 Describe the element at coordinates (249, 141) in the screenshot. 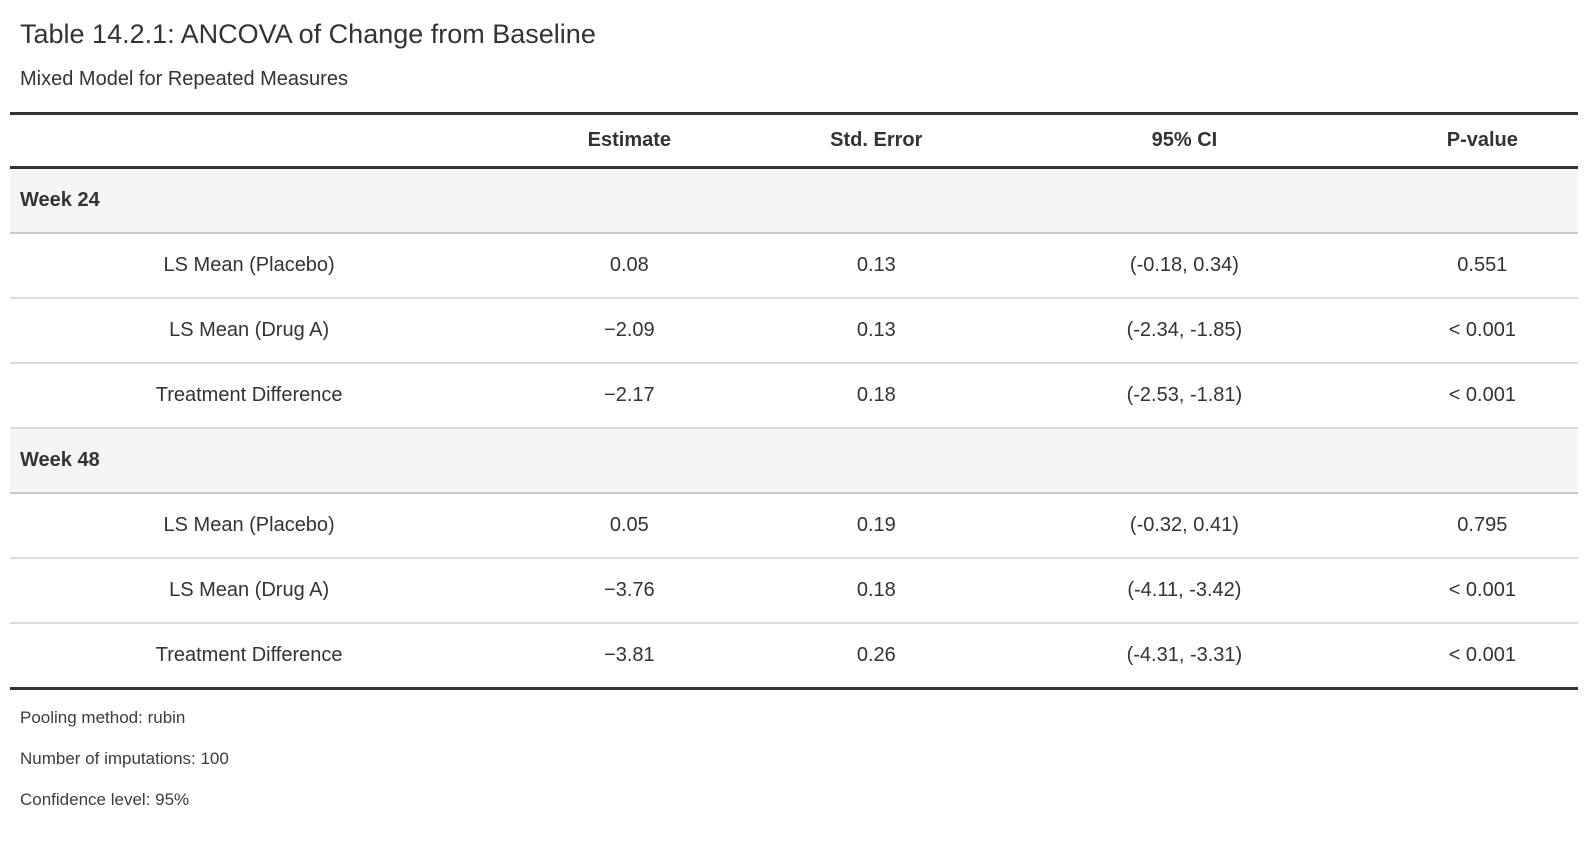

I see `col-header-stub` at that location.